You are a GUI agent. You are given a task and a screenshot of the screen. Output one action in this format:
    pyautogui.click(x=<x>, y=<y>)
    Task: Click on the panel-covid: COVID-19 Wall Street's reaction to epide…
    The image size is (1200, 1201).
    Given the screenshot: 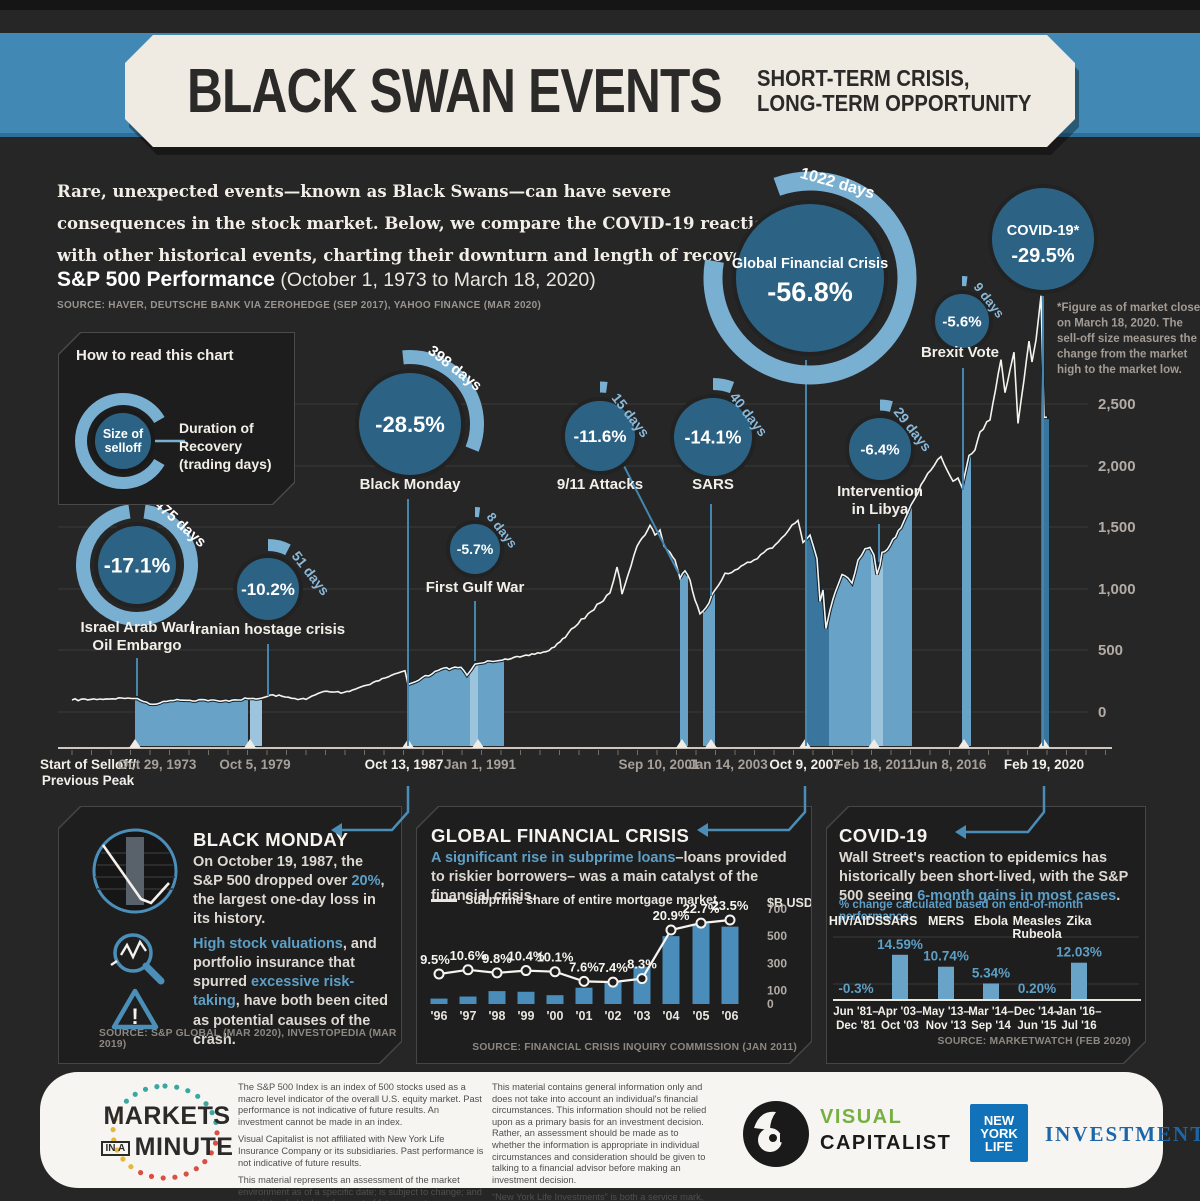 What is the action you would take?
    pyautogui.click(x=986, y=935)
    